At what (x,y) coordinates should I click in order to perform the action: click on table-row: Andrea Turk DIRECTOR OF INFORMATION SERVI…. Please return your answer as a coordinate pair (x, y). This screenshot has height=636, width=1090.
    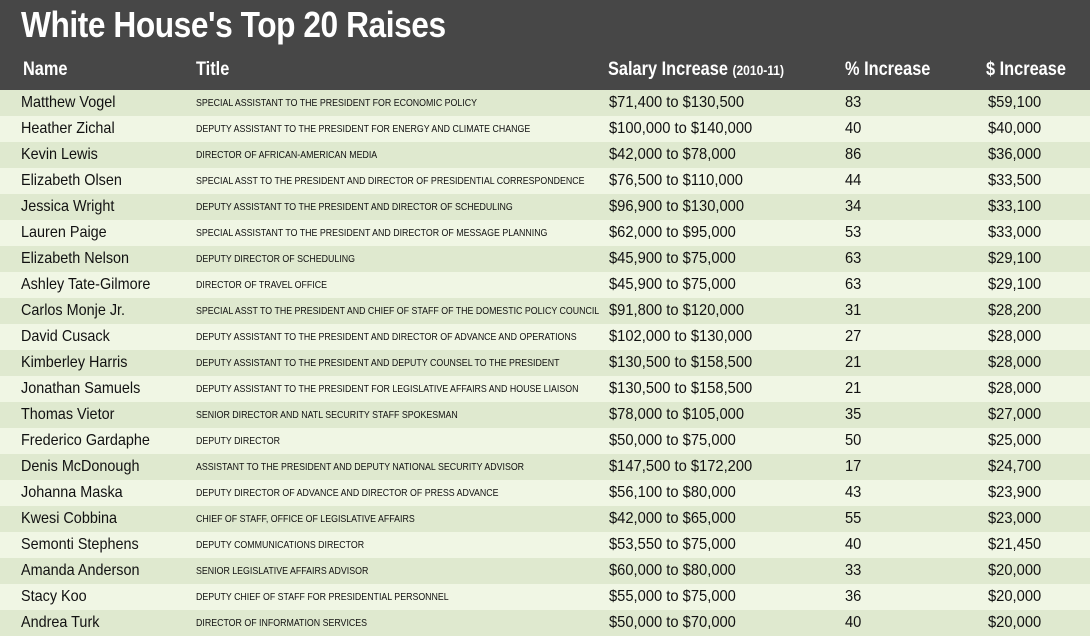
    Looking at the image, I should click on (545, 623).